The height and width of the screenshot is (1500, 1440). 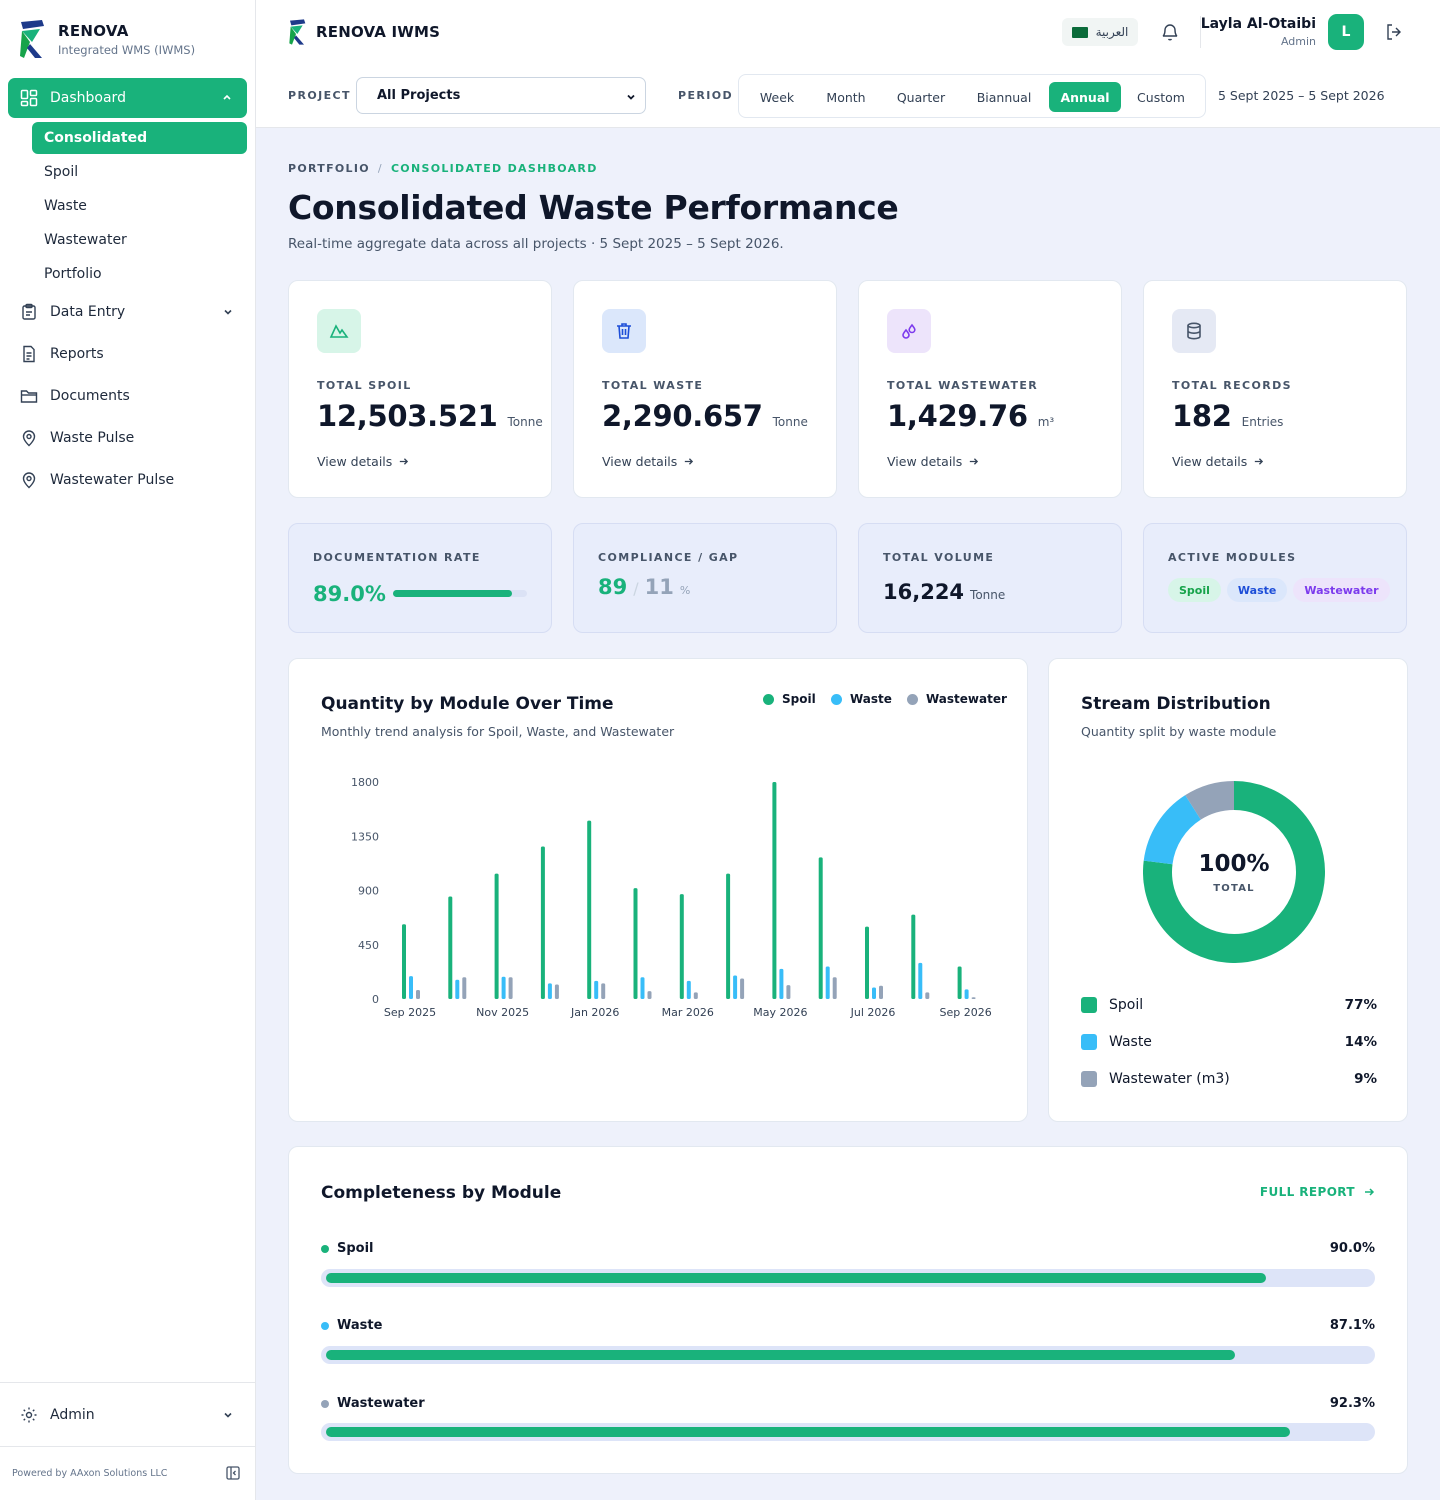 I want to click on stat-label: COMPLIANCE / GAP, so click(x=668, y=557).